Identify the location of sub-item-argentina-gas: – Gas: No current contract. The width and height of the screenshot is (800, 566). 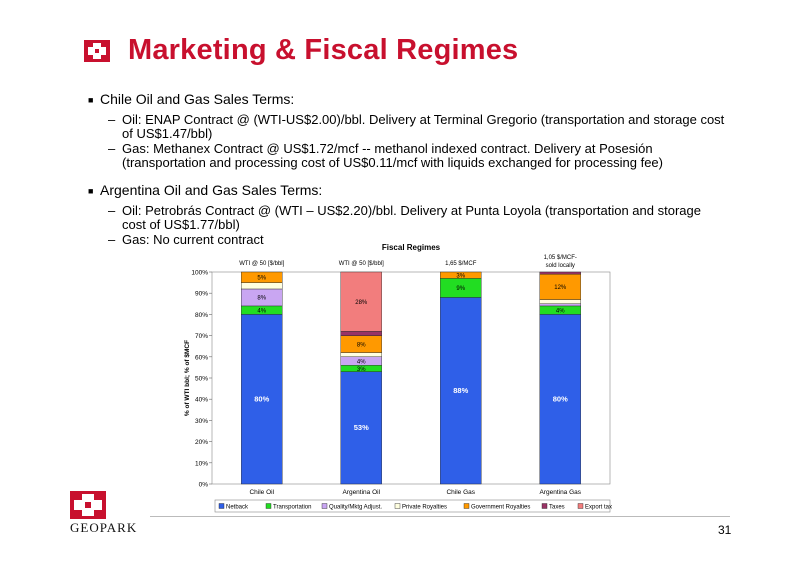
(186, 239).